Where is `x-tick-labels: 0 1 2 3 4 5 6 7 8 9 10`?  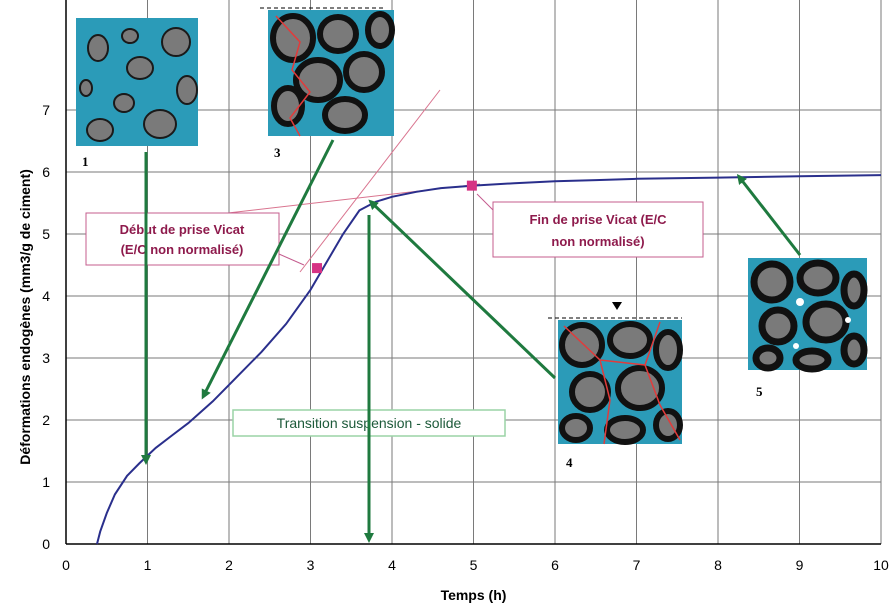
x-tick-labels: 0 1 2 3 4 5 6 7 8 9 10 is located at coordinates (475, 565).